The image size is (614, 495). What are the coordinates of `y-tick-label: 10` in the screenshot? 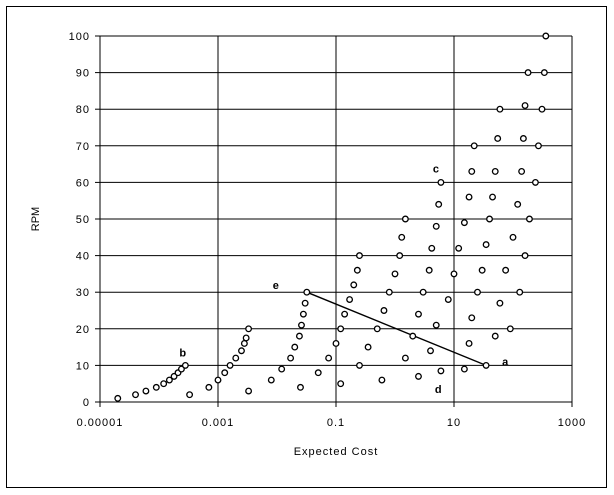 It's located at (83, 366).